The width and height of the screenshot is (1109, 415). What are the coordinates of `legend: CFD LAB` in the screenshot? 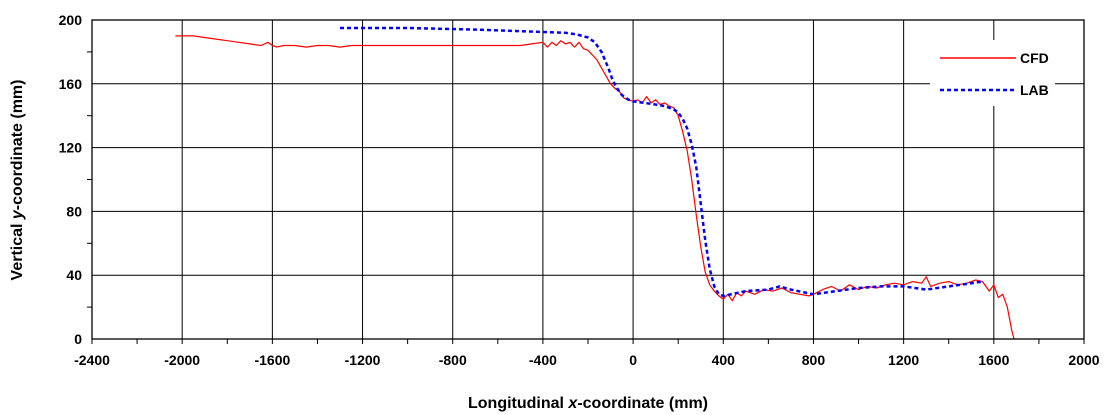 It's located at (992, 73).